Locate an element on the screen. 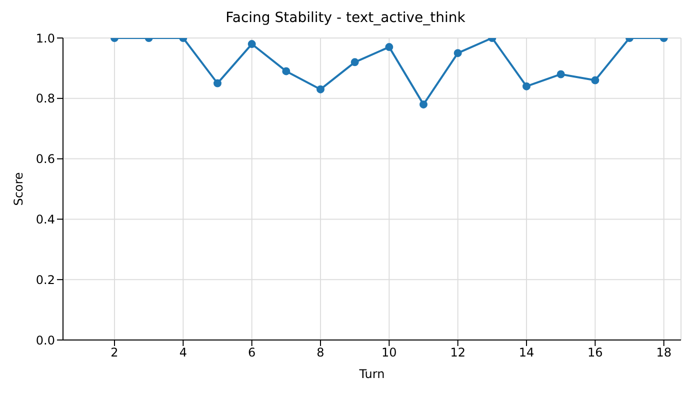 This screenshot has height=393, width=691. y-tick-label: 0.2 is located at coordinates (45, 279).